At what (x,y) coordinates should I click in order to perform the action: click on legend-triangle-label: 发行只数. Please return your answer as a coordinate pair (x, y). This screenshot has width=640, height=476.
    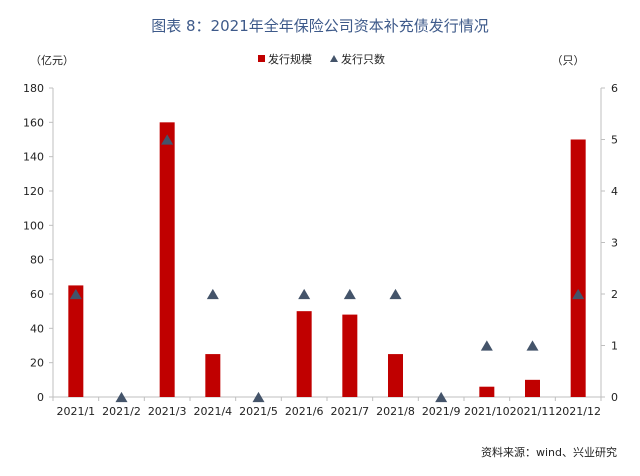
    Looking at the image, I should click on (363, 59).